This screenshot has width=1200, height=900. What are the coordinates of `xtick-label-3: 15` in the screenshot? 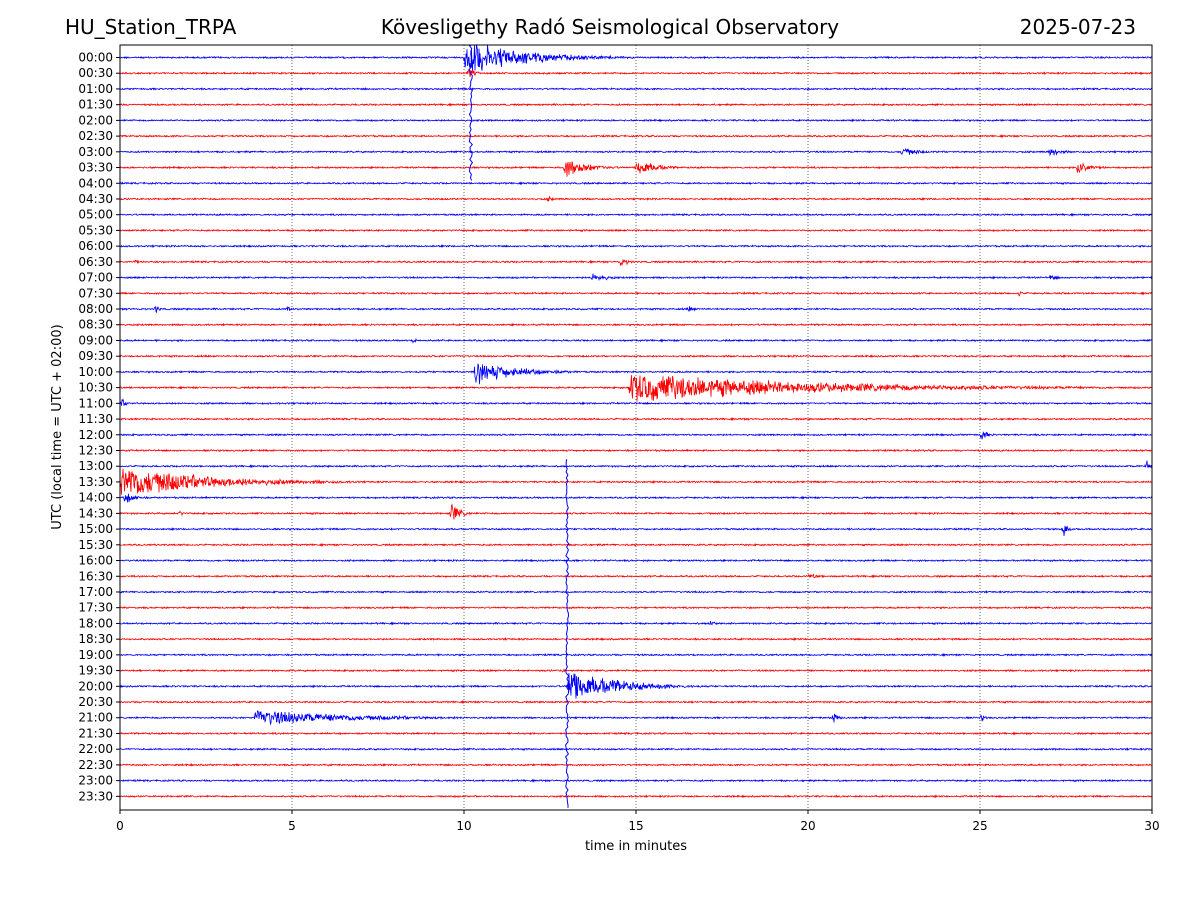 It's located at (635, 826).